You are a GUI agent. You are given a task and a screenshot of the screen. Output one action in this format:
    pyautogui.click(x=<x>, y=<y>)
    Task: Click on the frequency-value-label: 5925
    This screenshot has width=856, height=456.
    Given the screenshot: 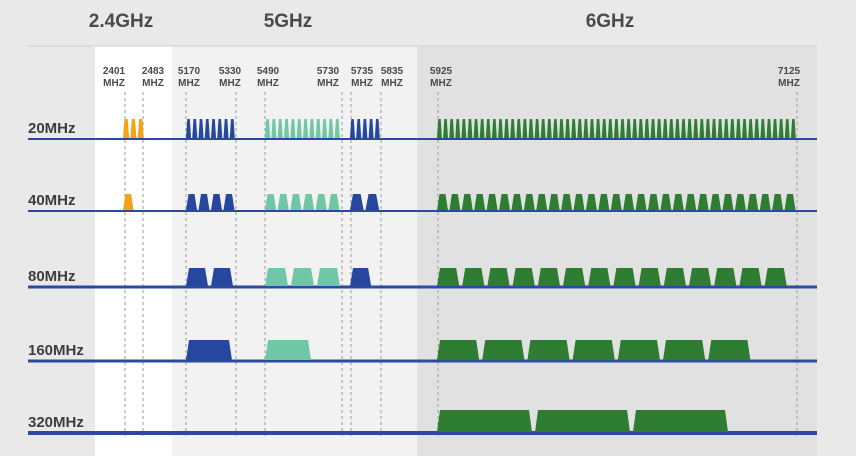 What is the action you would take?
    pyautogui.click(x=441, y=71)
    